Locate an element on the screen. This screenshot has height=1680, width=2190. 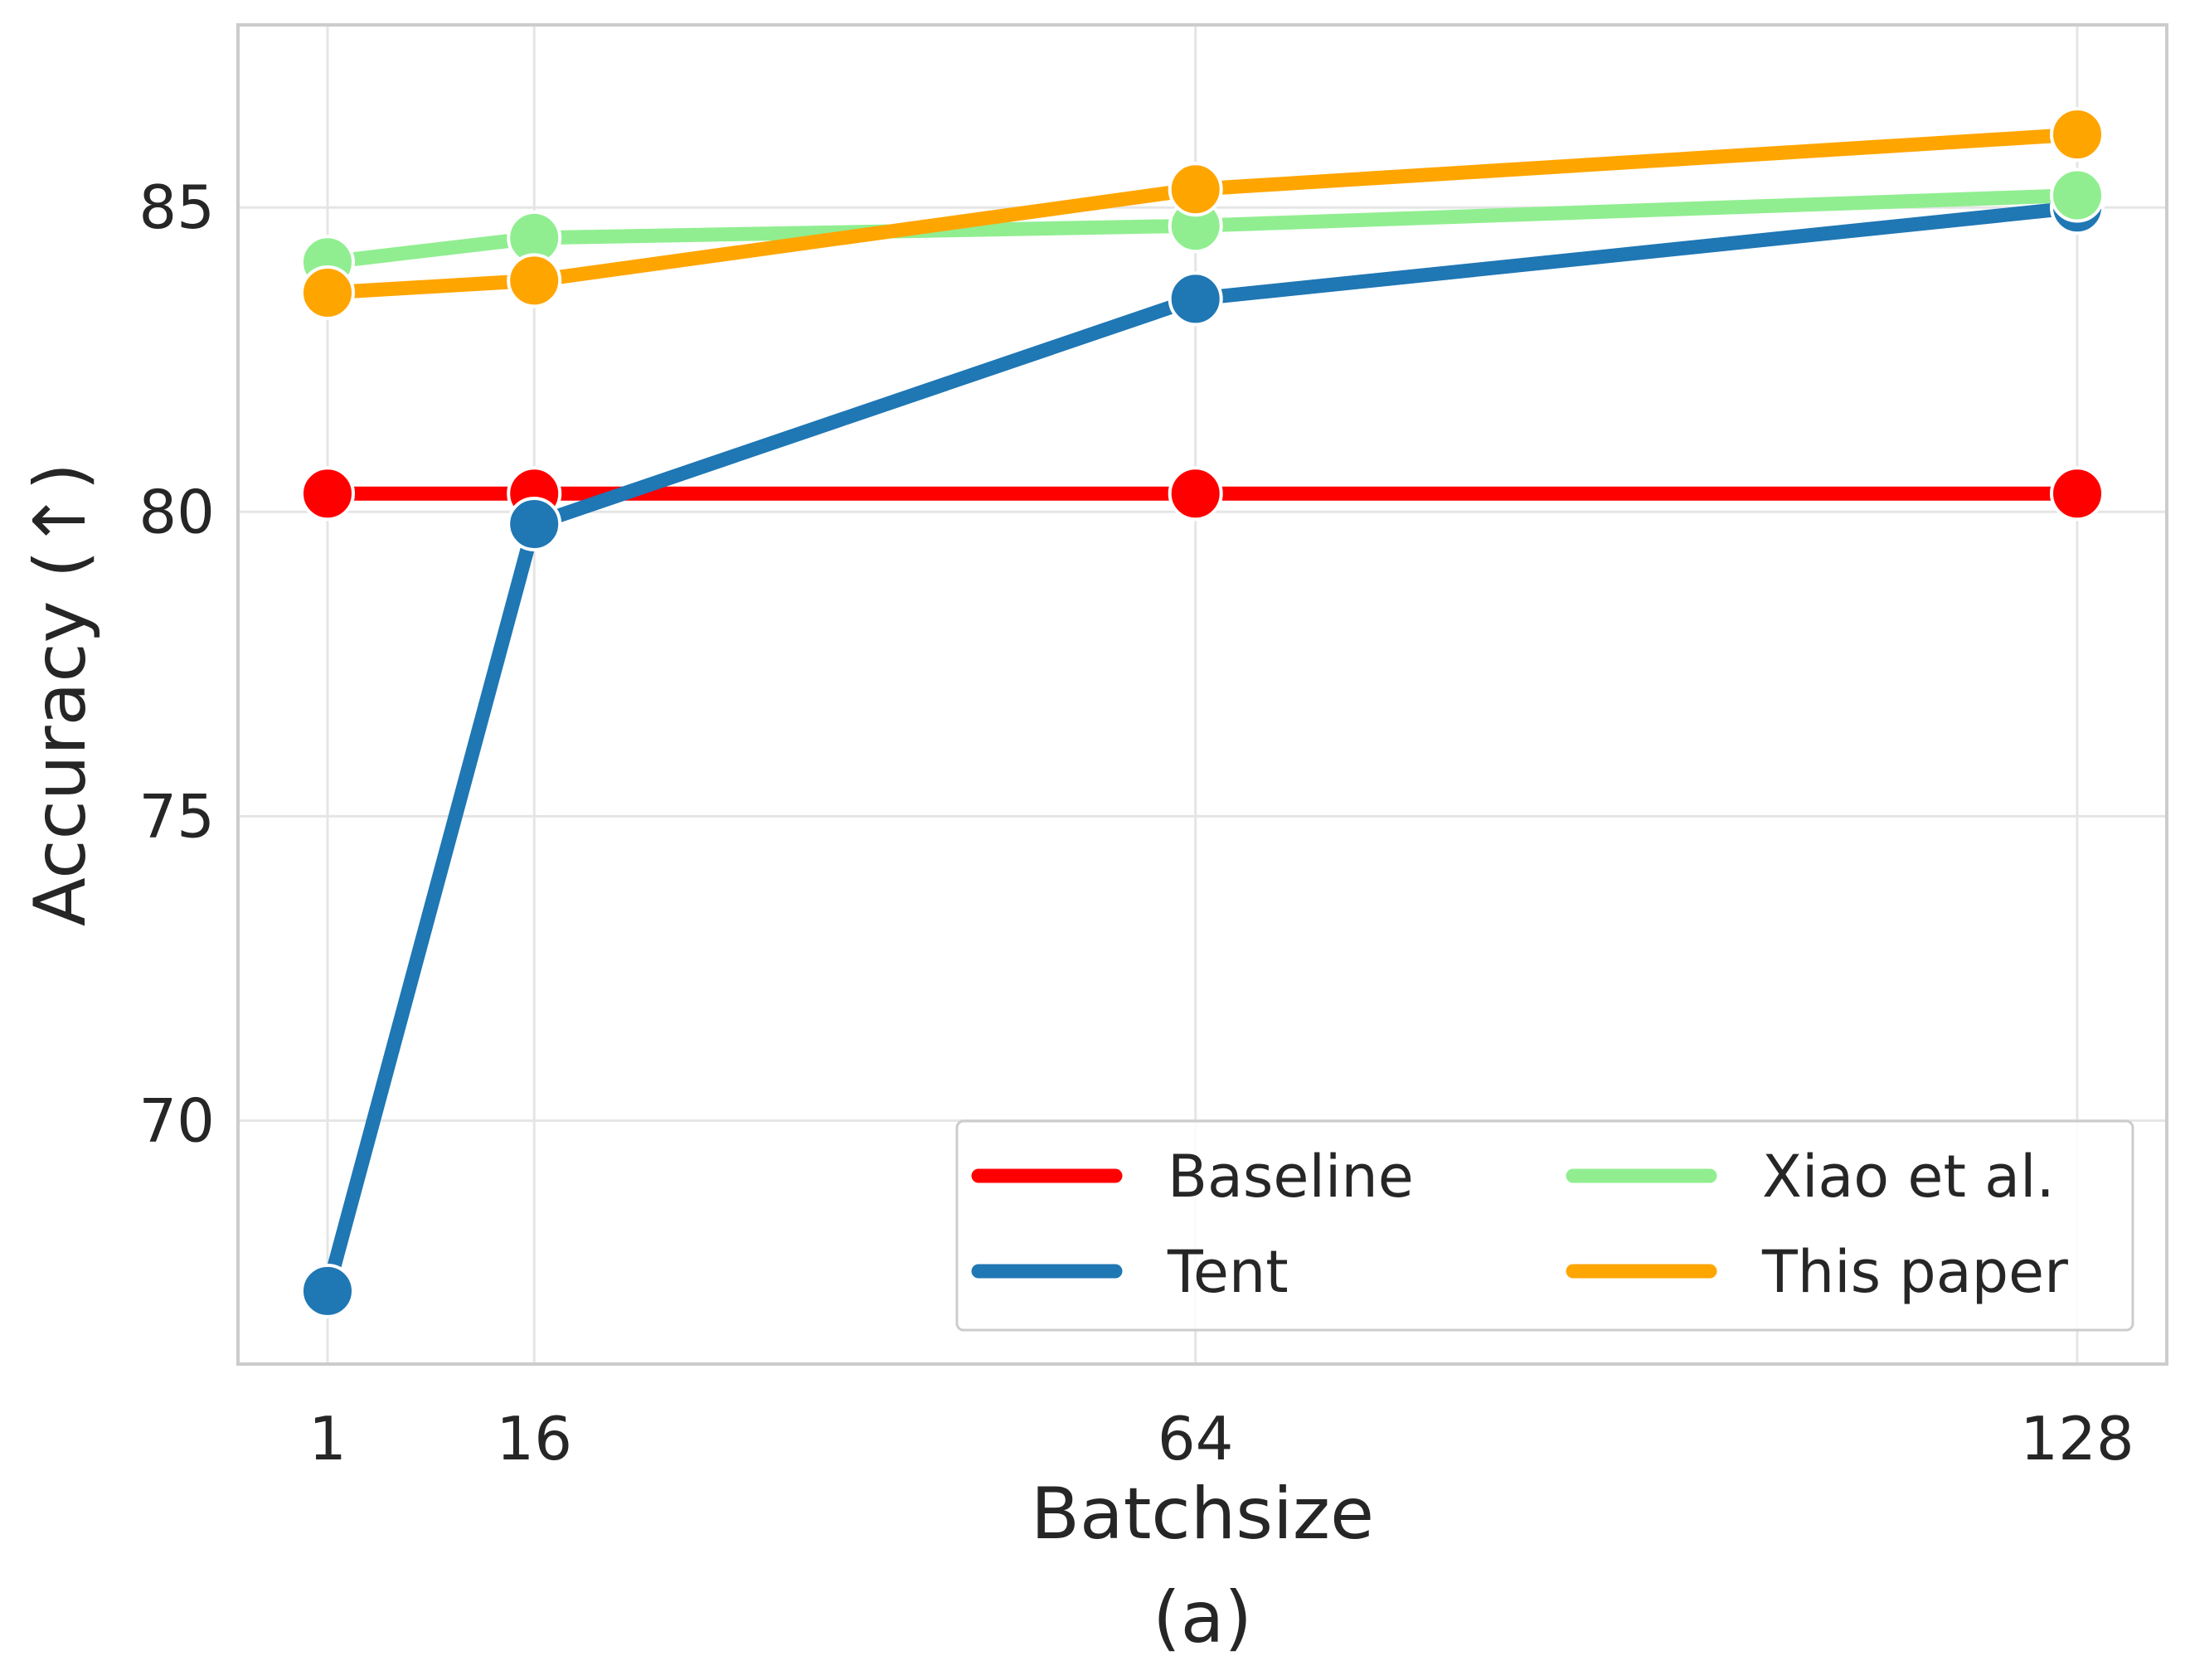
legend-item: Baseline is located at coordinates (1192, 1177).